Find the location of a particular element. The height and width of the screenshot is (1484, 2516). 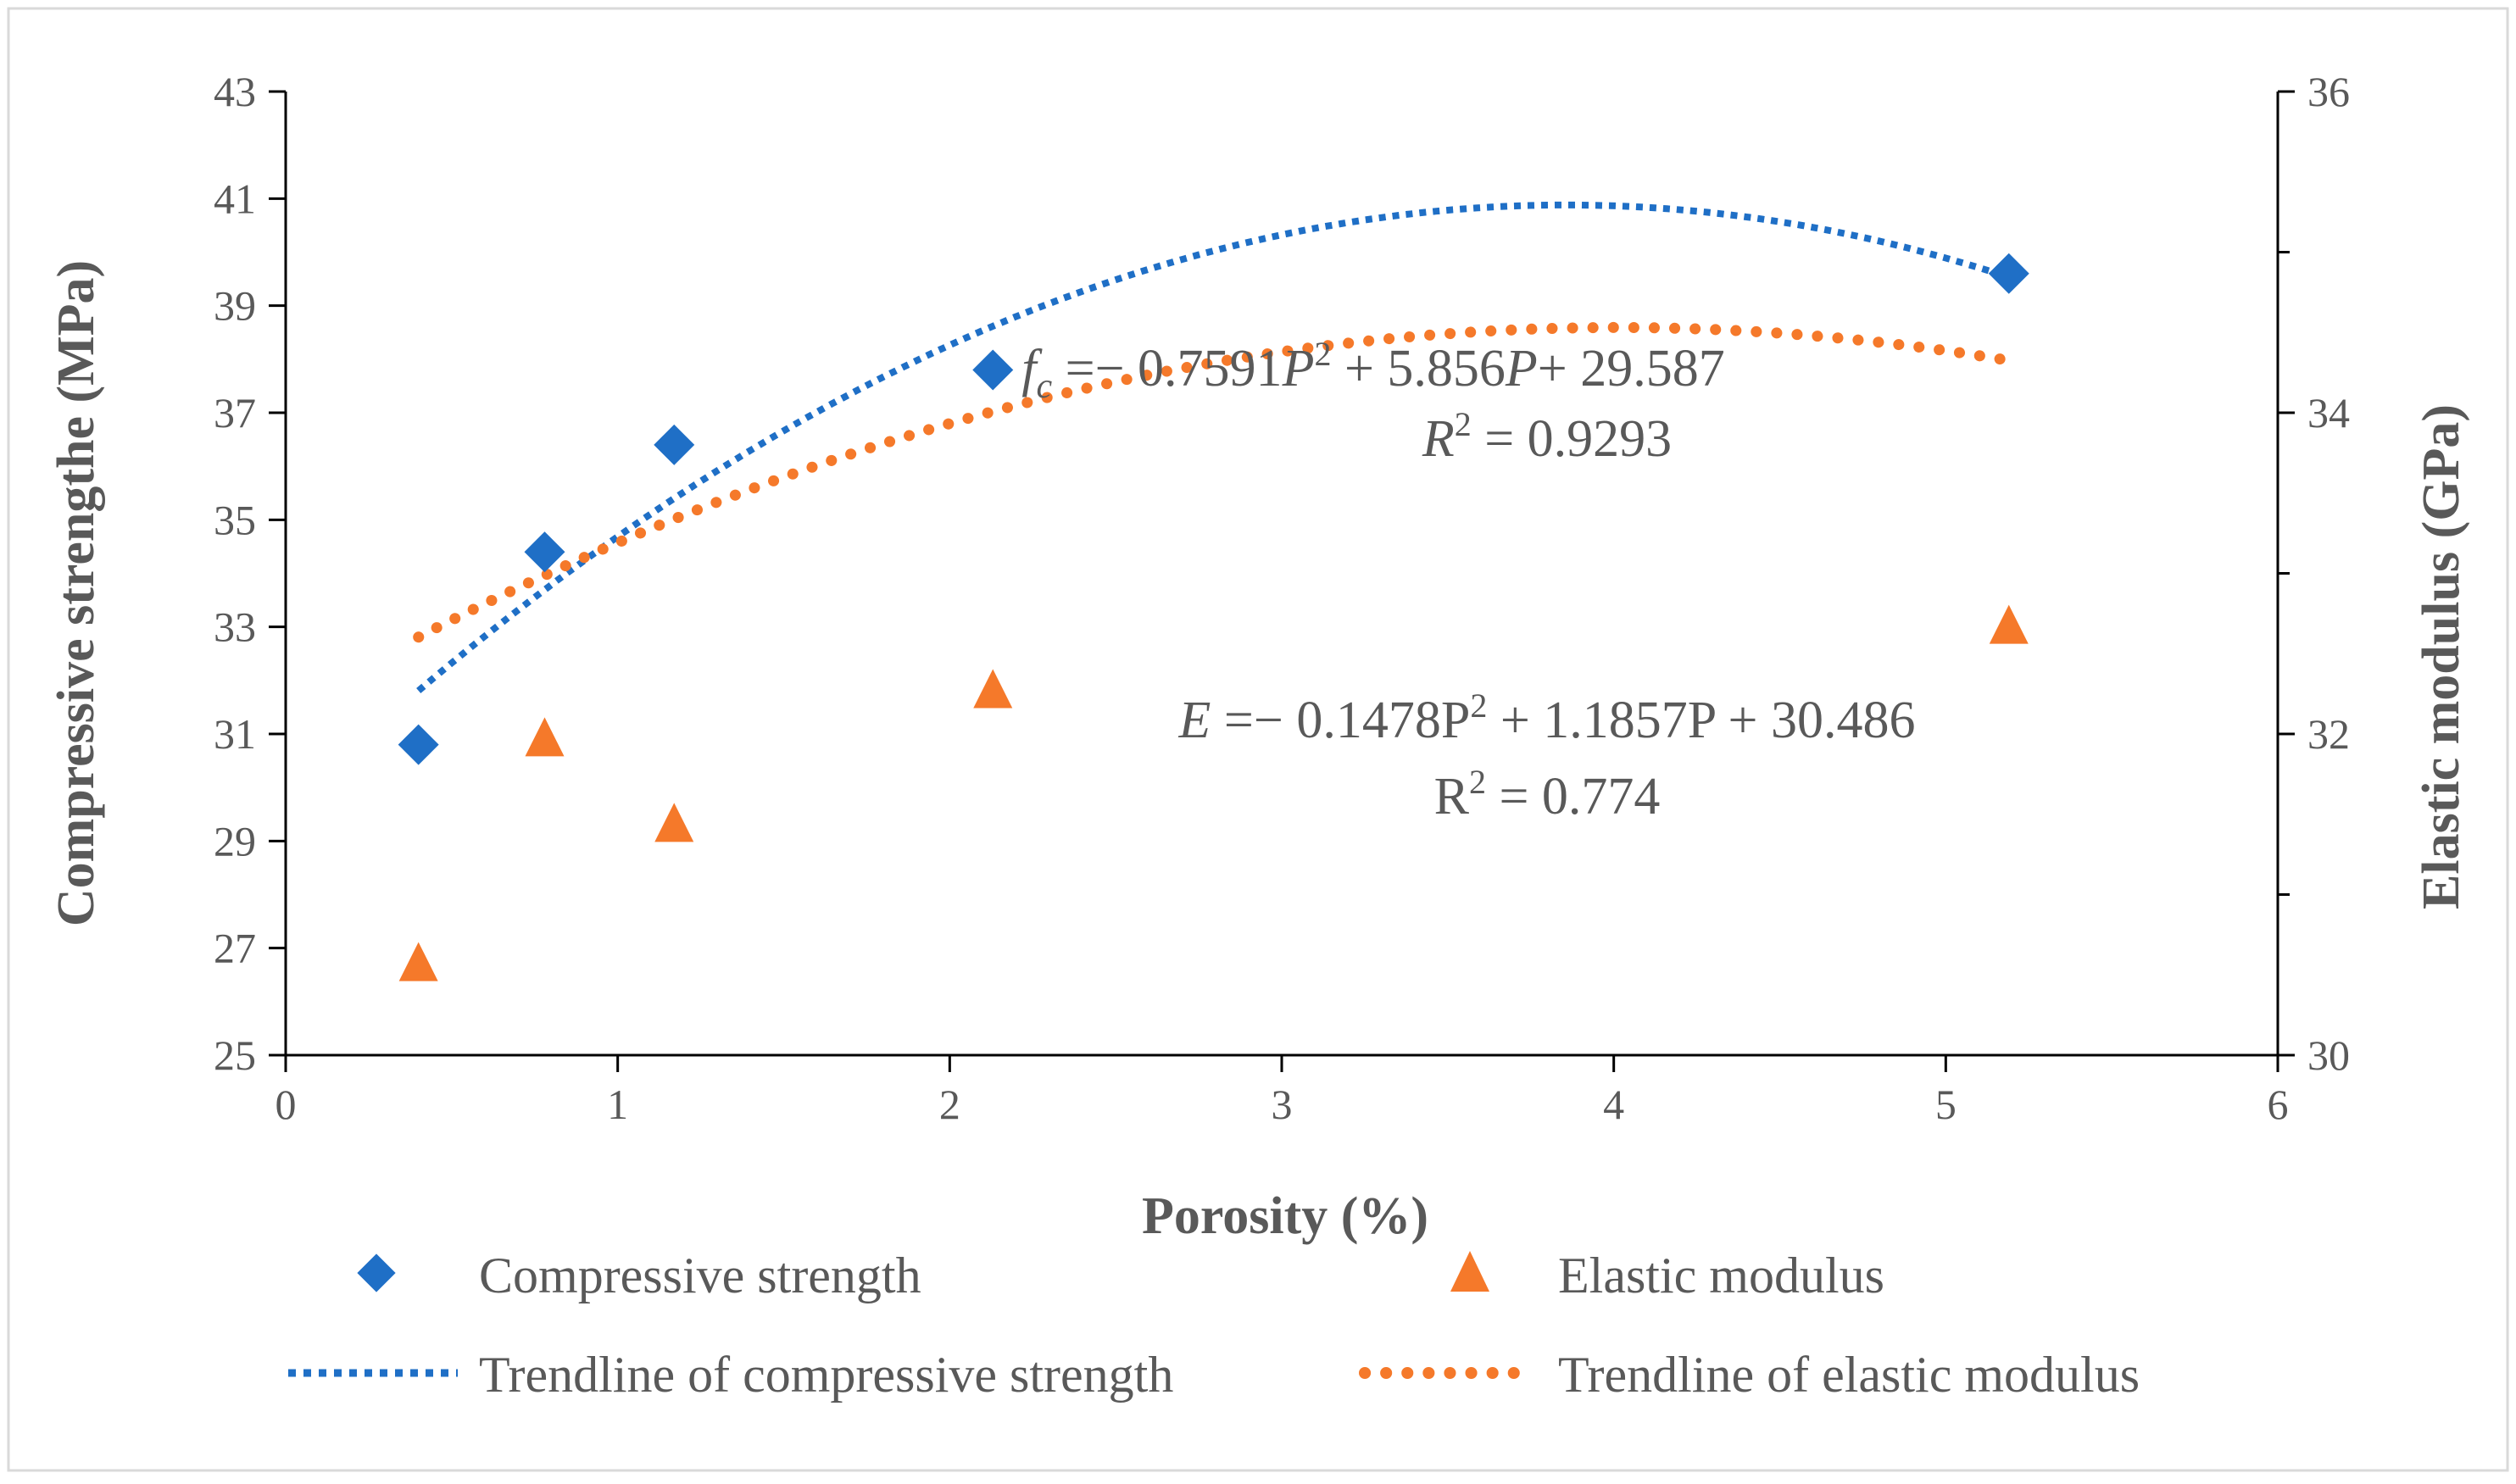

e-r-squared: R2 = 0.774 is located at coordinates (1547, 794).